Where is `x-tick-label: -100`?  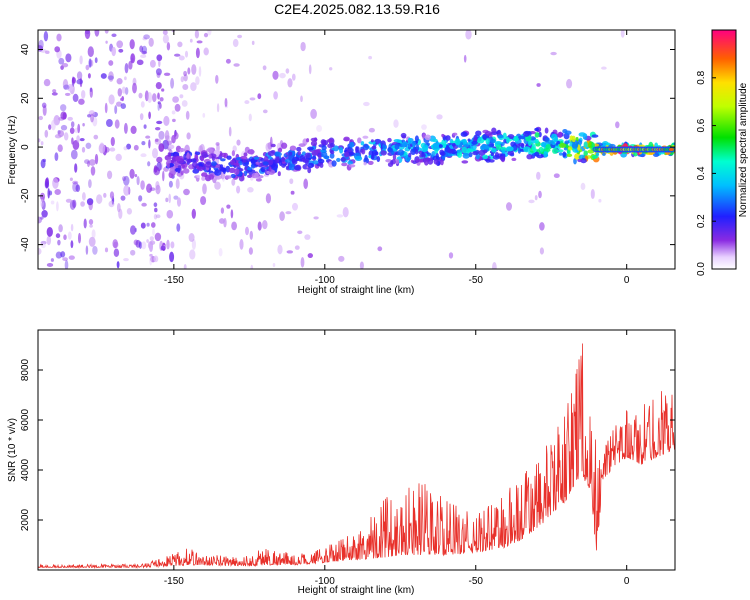 x-tick-label: -100 is located at coordinates (325, 581).